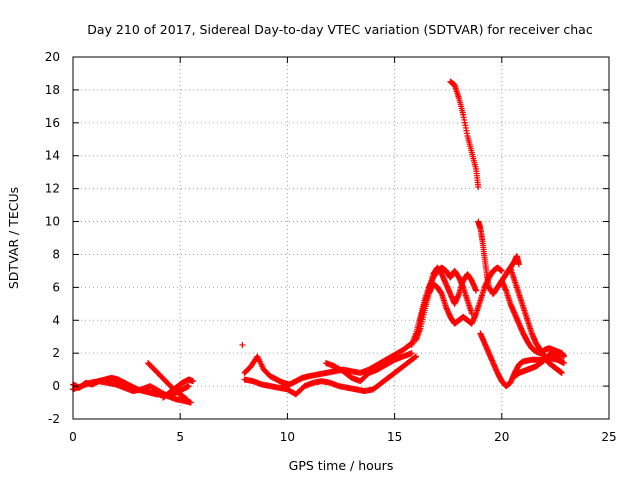  Describe the element at coordinates (52, 123) in the screenshot. I see `y-tick-label: 16` at that location.